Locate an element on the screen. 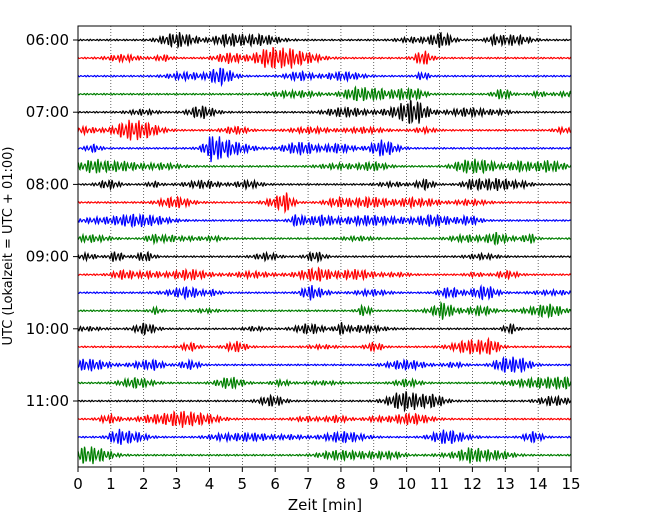 The height and width of the screenshot is (524, 650). x-tick-label: 14 is located at coordinates (538, 484).